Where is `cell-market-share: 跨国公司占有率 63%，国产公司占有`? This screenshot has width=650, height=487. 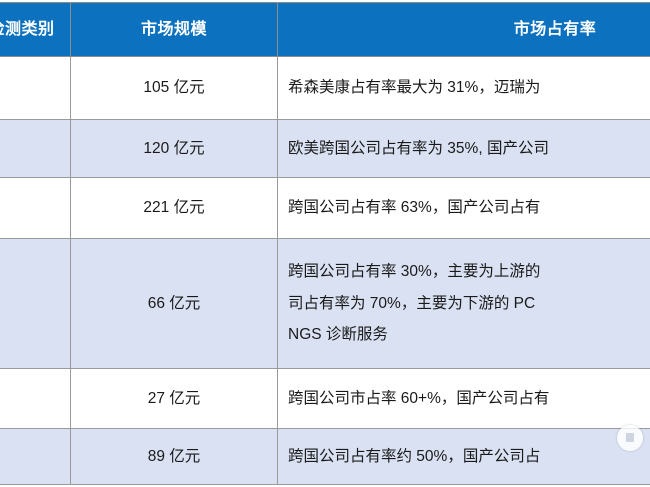
cell-market-share: 跨国公司占有率 63%，国产公司占有 is located at coordinates (463, 208).